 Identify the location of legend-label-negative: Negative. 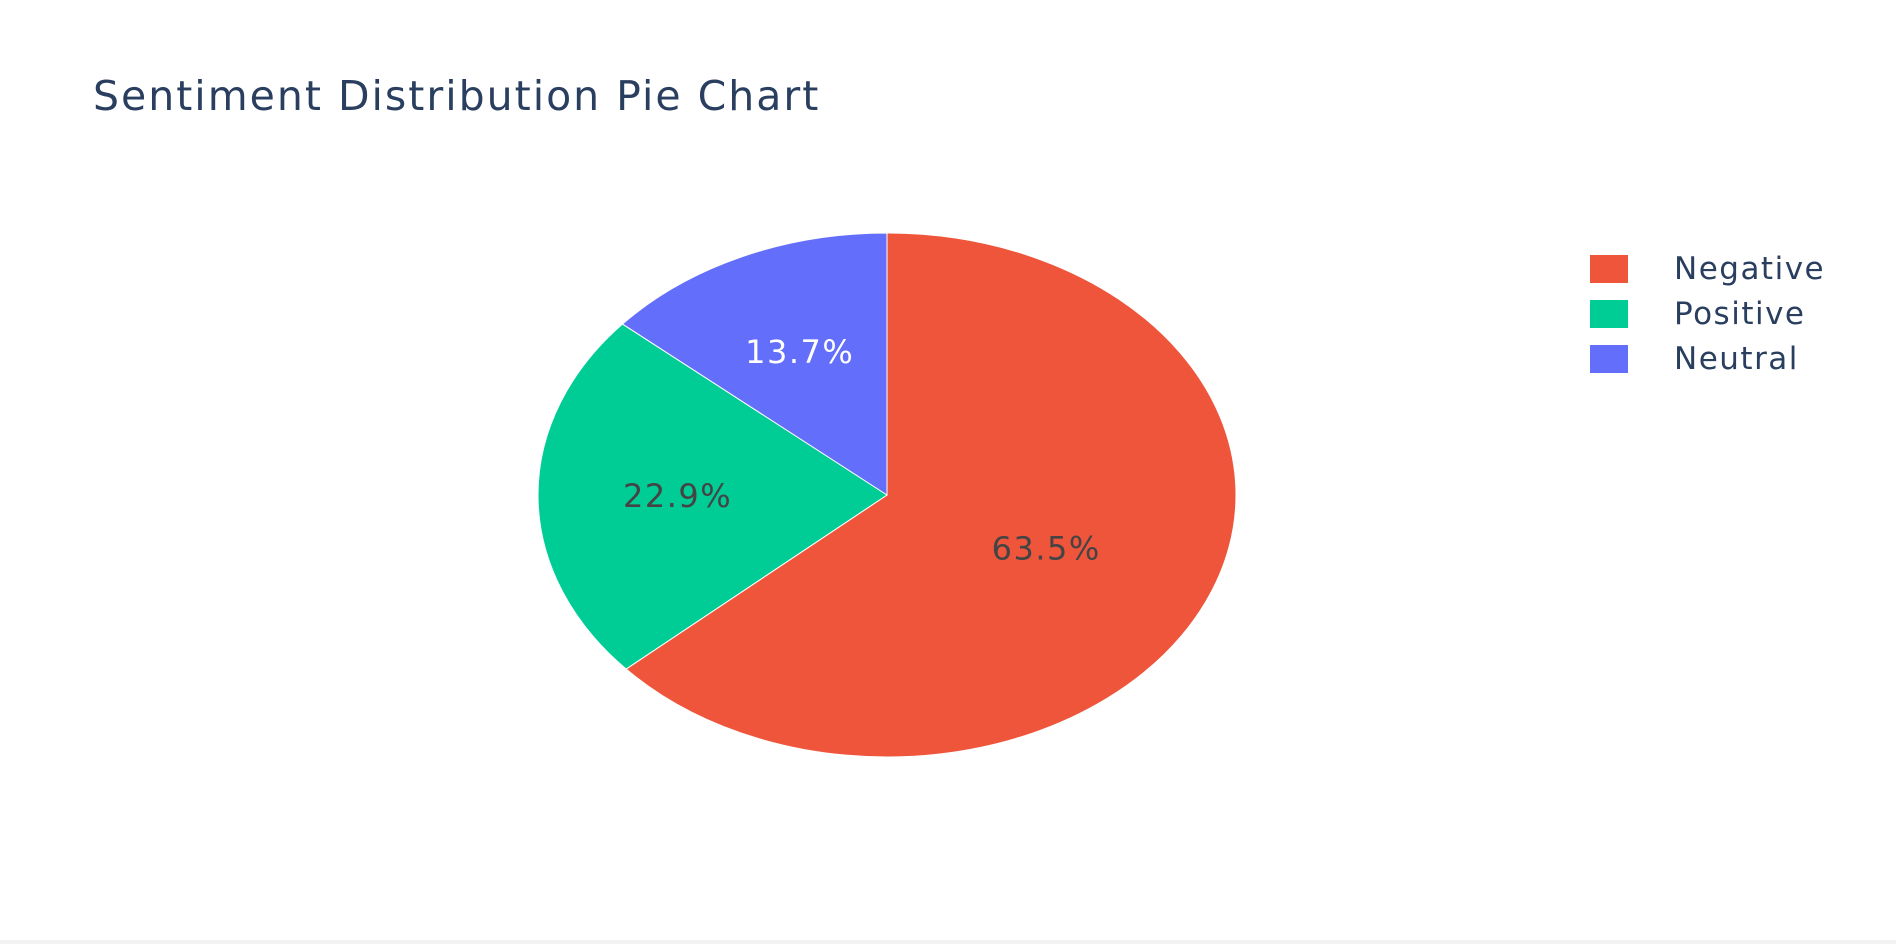
(1750, 268).